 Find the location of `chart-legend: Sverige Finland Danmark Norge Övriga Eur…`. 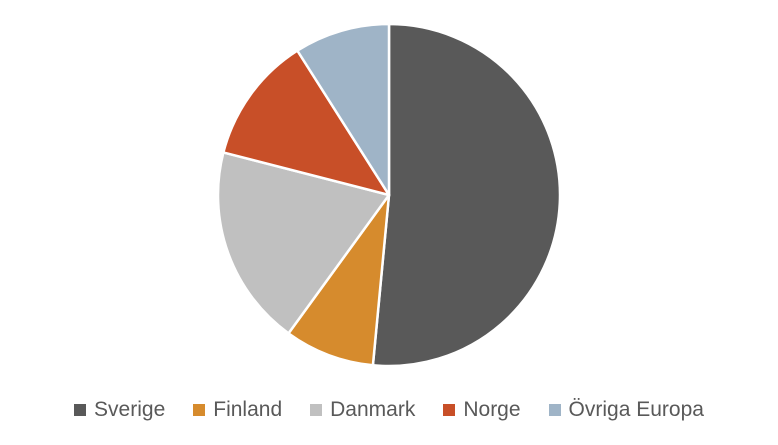

chart-legend: Sverige Finland Danmark Norge Övriga Eur… is located at coordinates (389, 410).